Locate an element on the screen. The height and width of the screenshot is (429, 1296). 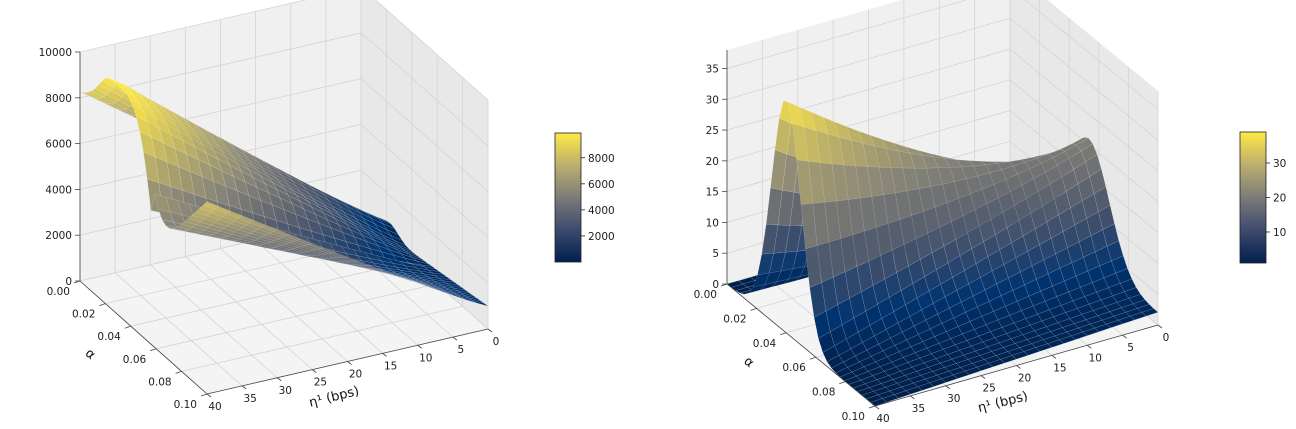
colorbar-tick-label: 8000 is located at coordinates (601, 159).